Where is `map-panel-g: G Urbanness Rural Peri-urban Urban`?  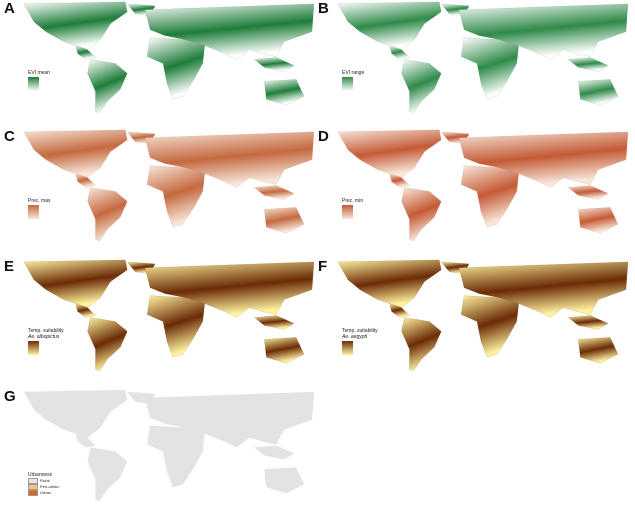
map-panel-g: G Urbanness Rural Peri-urban Urban is located at coordinates (159, 449).